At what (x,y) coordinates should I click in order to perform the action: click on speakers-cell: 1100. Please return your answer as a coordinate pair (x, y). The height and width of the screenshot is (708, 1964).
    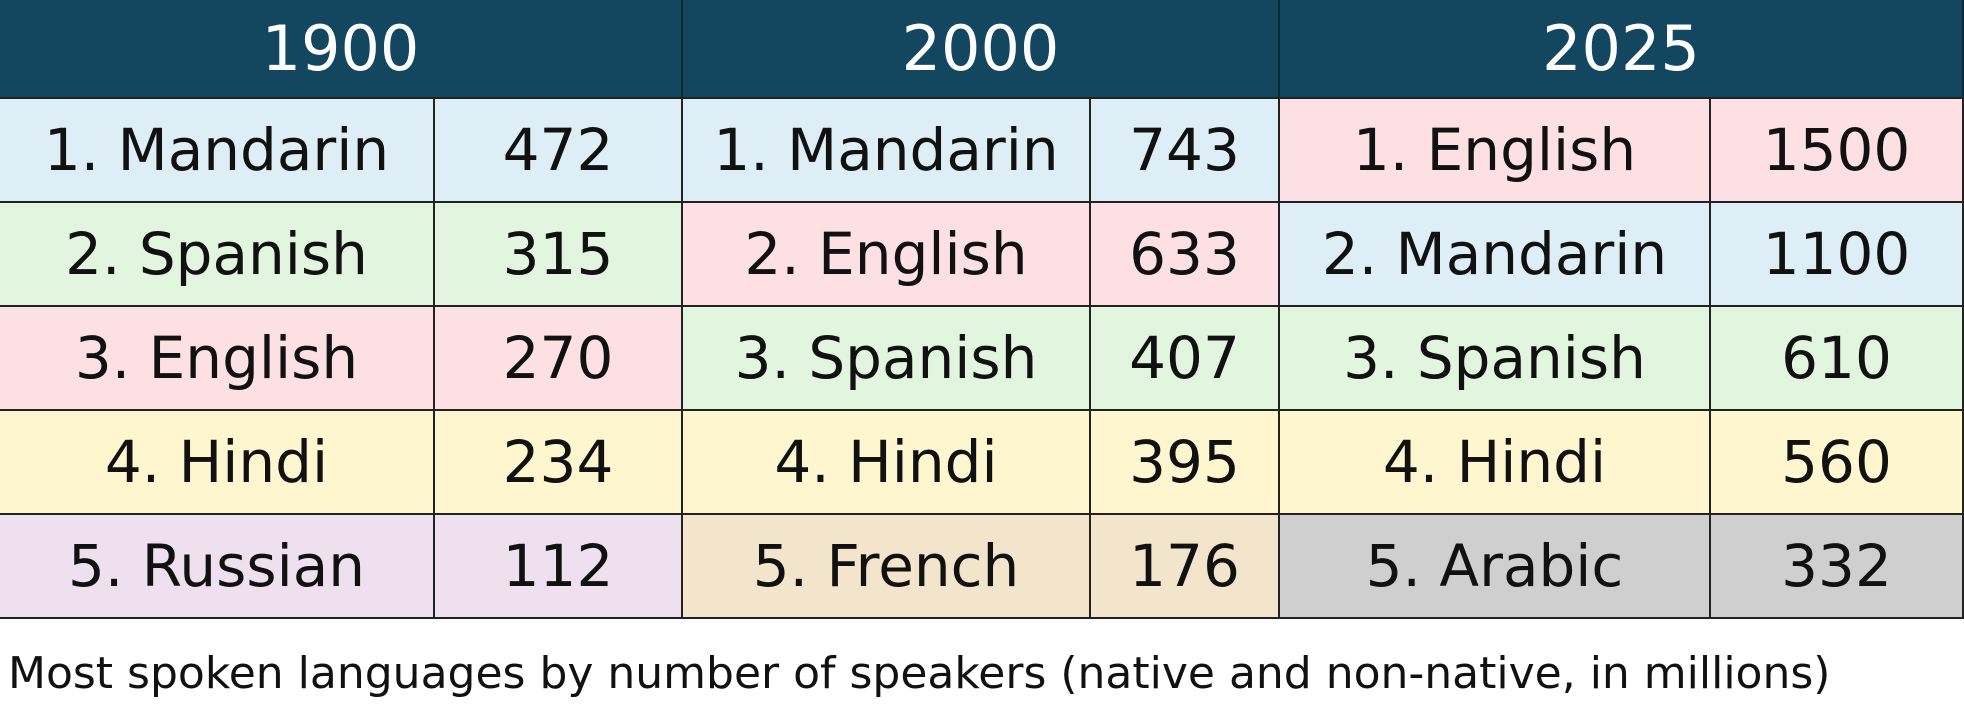
    Looking at the image, I should click on (1837, 255).